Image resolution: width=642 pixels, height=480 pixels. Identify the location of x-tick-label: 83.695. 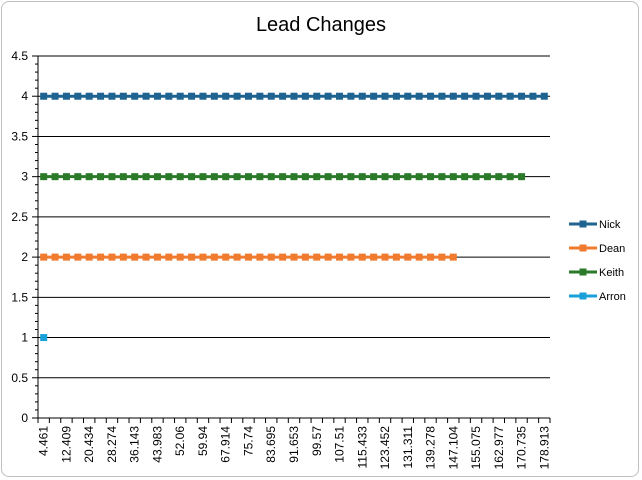
(271, 444).